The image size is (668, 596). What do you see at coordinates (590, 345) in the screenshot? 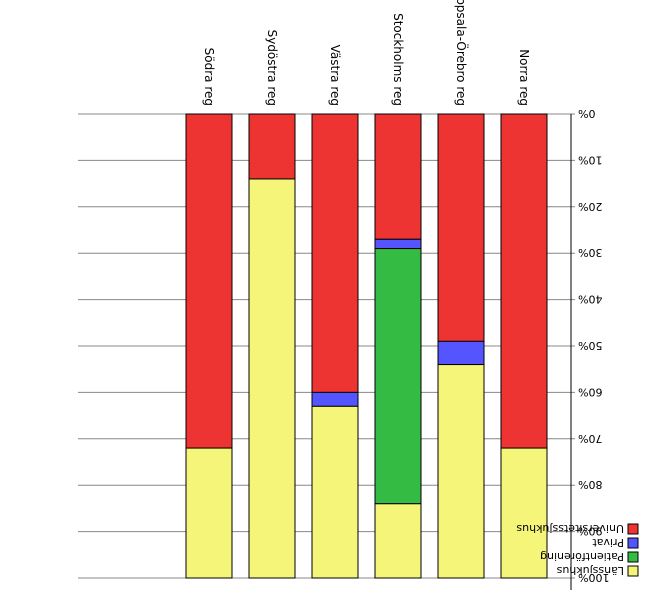
I see `y-tick-label: 50%` at bounding box center [590, 345].